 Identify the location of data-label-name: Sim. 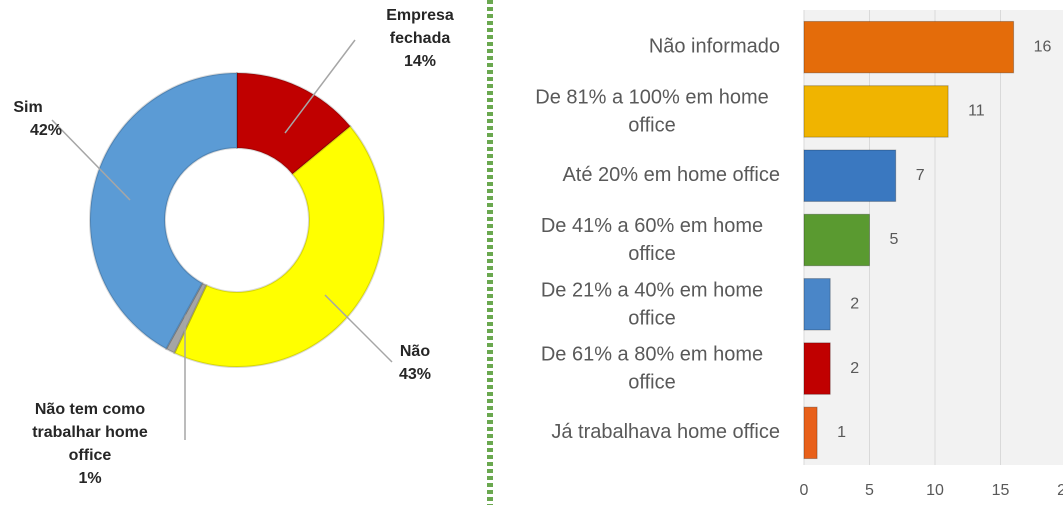
(27, 107).